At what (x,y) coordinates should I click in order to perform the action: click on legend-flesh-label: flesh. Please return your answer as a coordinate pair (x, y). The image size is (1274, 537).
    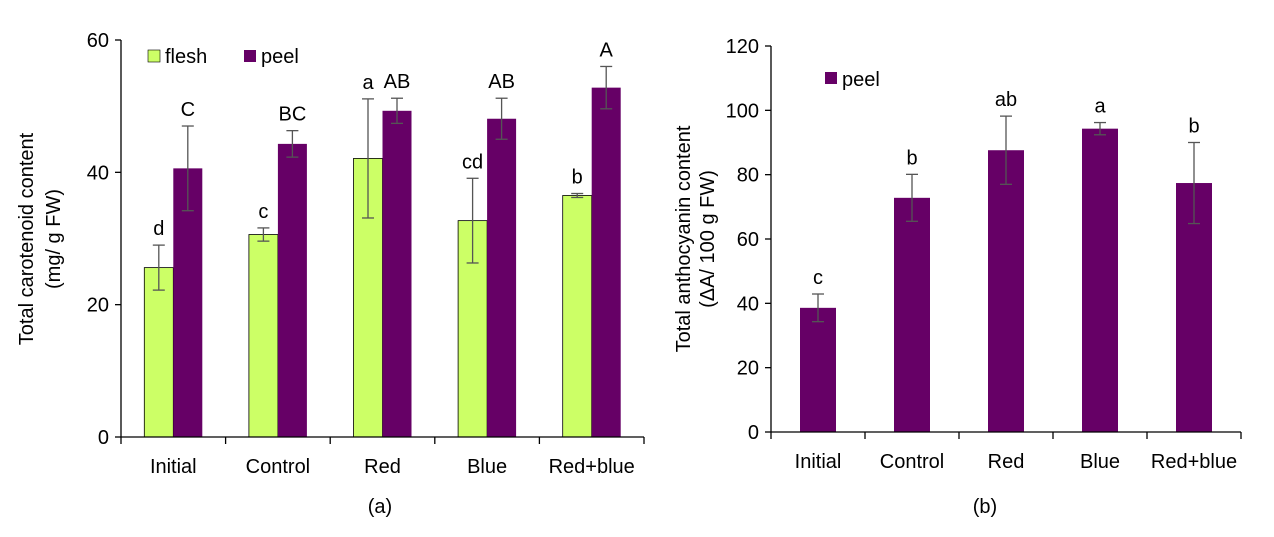
    Looking at the image, I should click on (186, 57).